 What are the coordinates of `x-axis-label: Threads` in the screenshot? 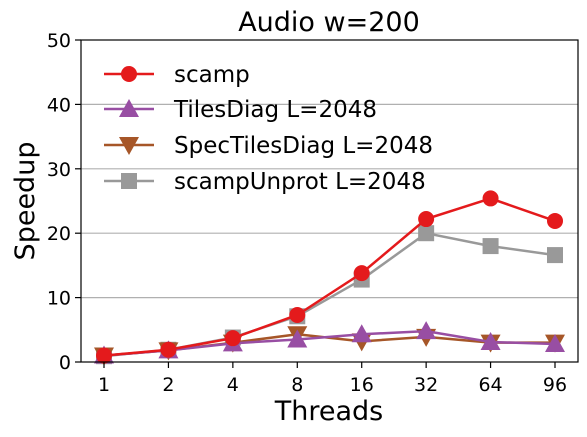 It's located at (328, 411).